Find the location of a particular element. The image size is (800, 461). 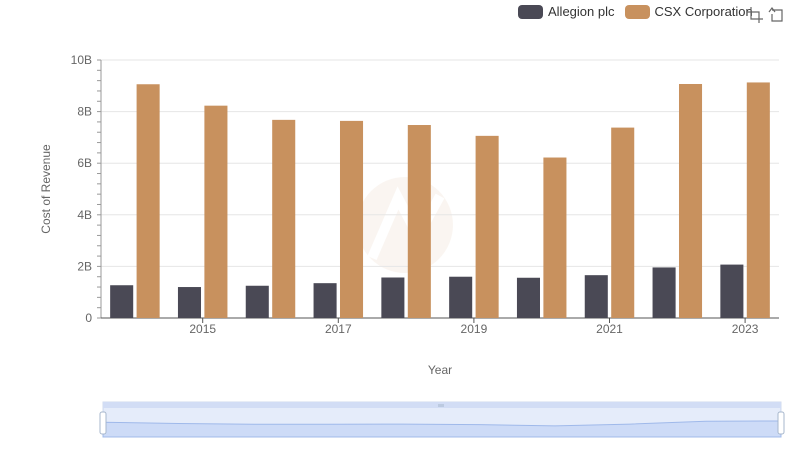

y-tick-label: 2B is located at coordinates (84, 266).